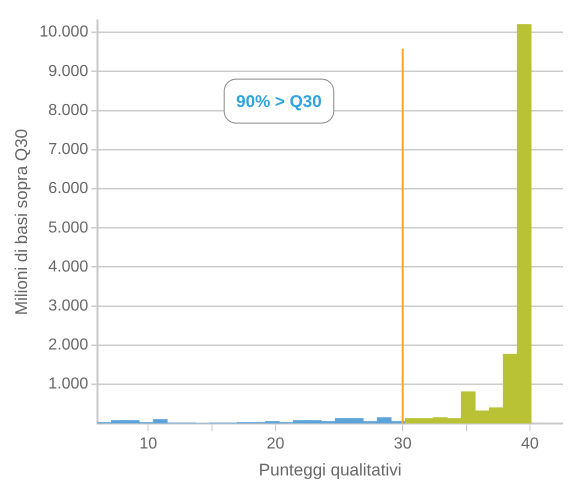 The width and height of the screenshot is (571, 493). I want to click on x-tick-label: 10, so click(148, 443).